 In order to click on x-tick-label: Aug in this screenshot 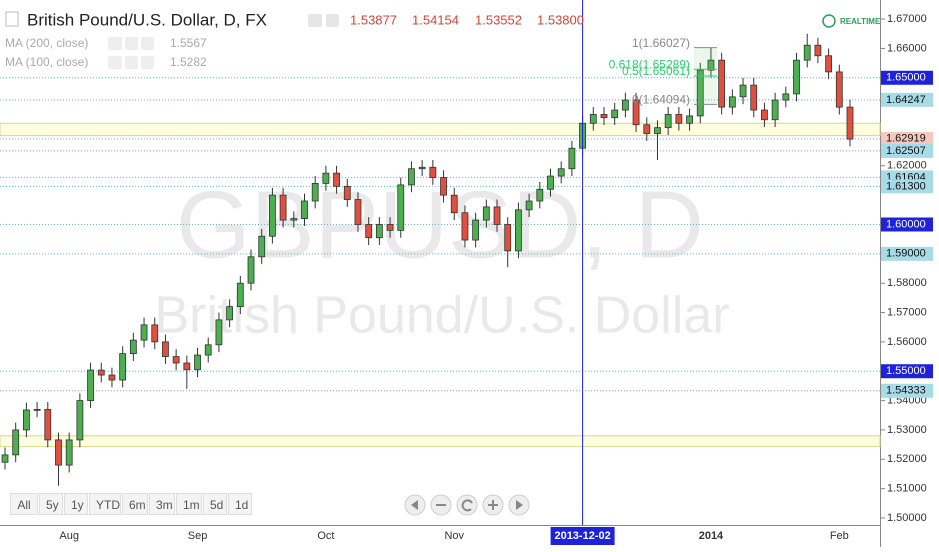, I will do `click(69, 536)`.